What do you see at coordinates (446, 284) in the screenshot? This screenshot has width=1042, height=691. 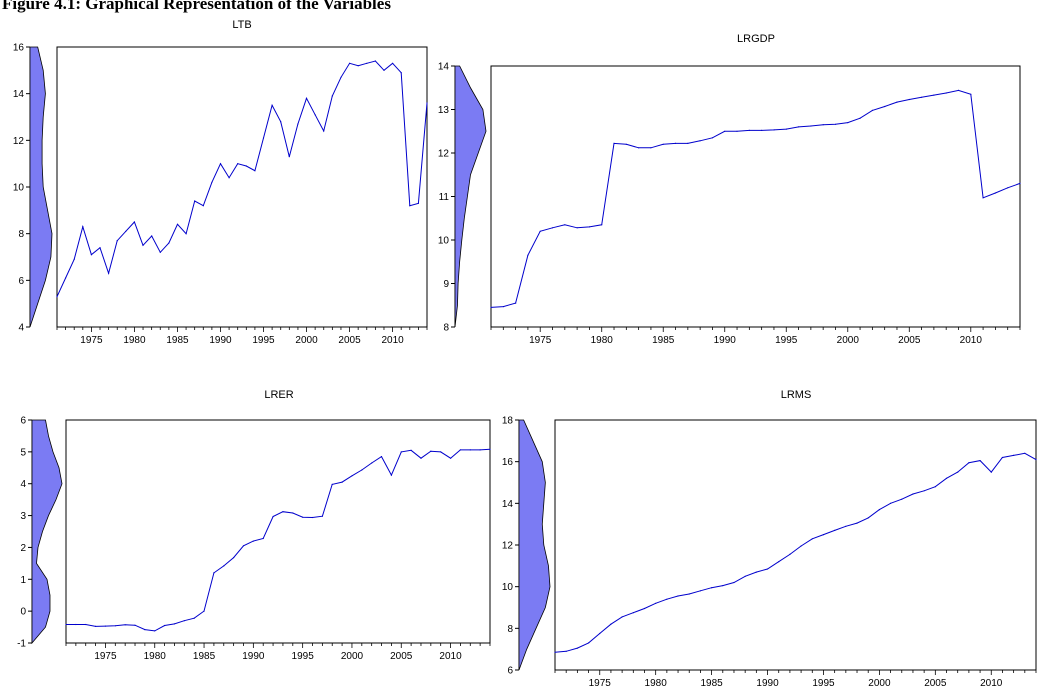 I see `y-tick-label: 9` at bounding box center [446, 284].